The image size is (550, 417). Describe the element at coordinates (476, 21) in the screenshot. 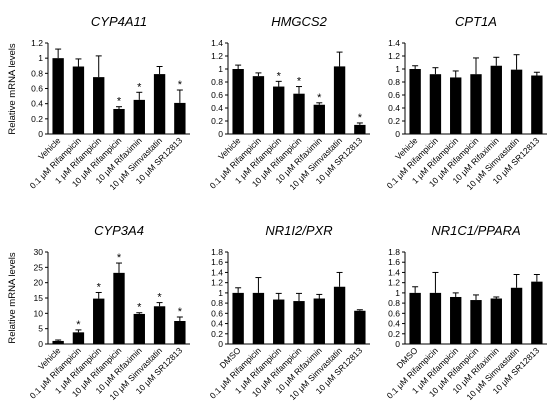

I see `chart-title: CPT1A` at that location.